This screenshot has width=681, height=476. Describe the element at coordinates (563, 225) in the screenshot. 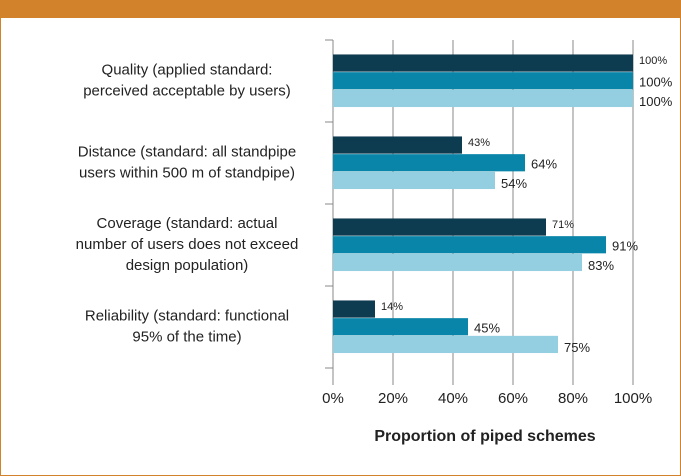

I see `value-label: 71%` at that location.